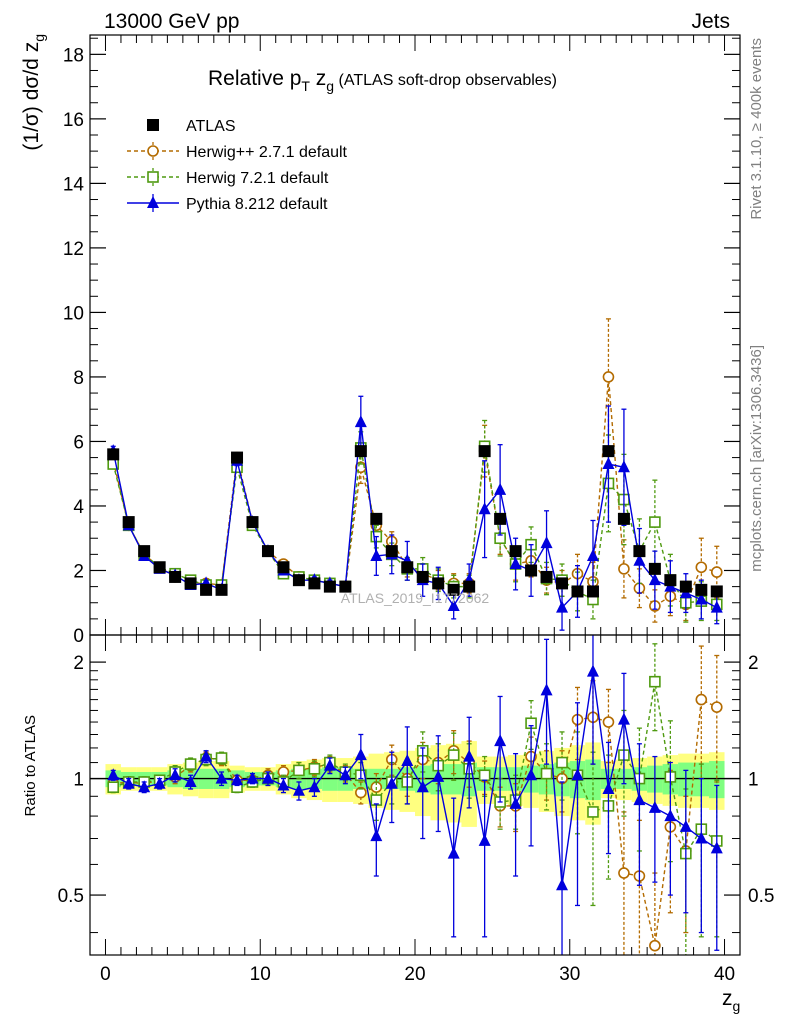 This screenshot has height=1024, width=786. Describe the element at coordinates (267, 152) in the screenshot. I see `legend-label: Herwig++ 2.7.1 default` at that location.